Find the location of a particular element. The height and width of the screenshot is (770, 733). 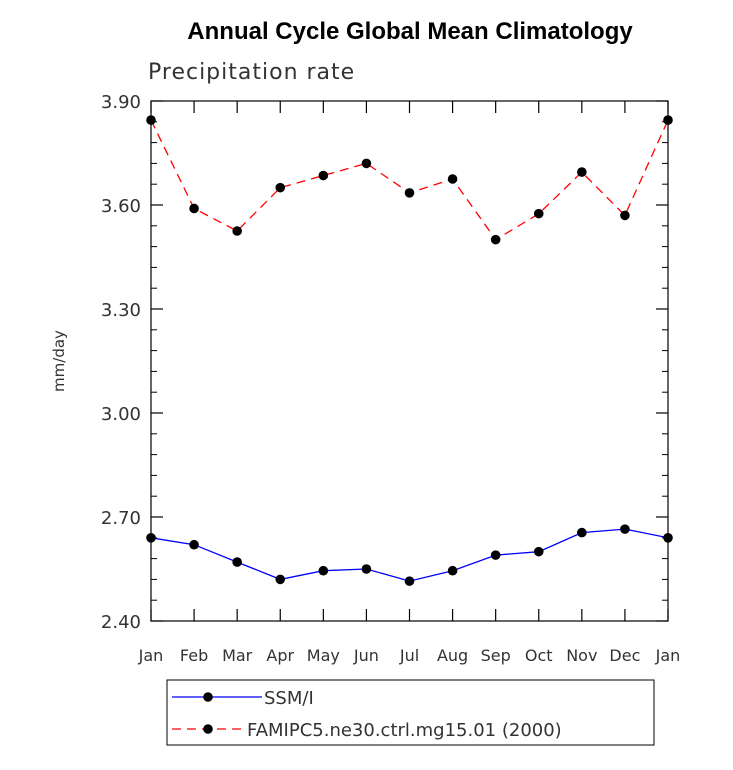

legend: SSM/I FAMIPC5.ne30.ctrl.mg15.01 (2000) is located at coordinates (410, 712).